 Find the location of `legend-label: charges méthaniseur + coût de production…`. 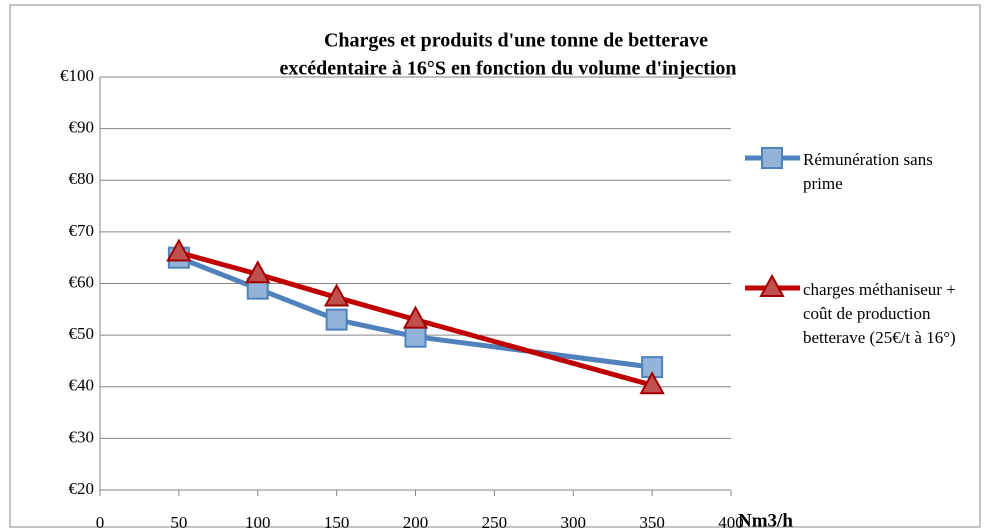

legend-label: charges méthaniseur + coût de production… is located at coordinates (879, 313).